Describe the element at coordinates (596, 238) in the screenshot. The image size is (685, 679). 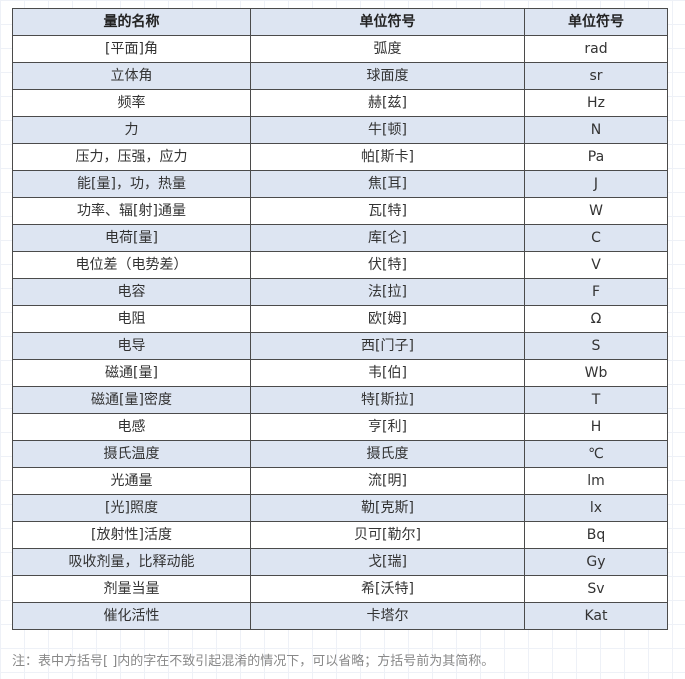
I see `cell-unit-symbol: C` at that location.